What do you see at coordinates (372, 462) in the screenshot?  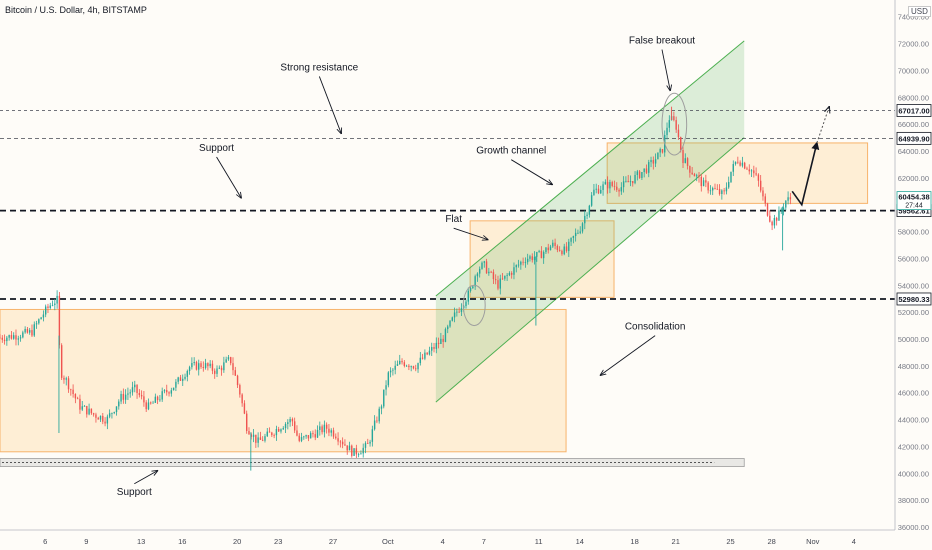 I see `support-band` at bounding box center [372, 462].